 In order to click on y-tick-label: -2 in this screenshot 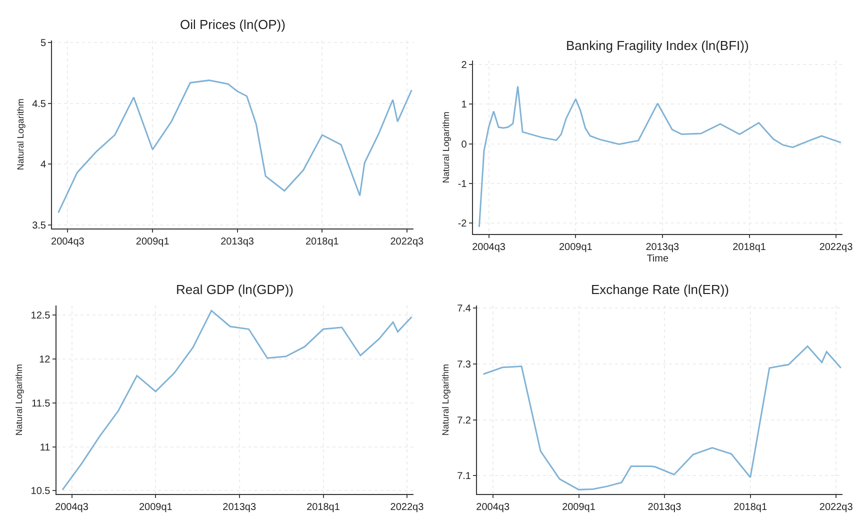, I will do `click(463, 224)`.